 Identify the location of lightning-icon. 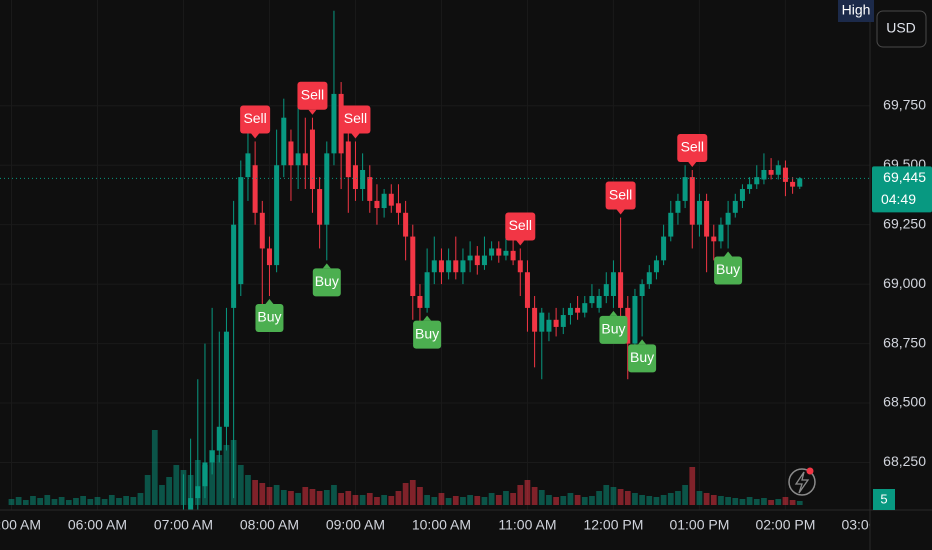
(802, 481).